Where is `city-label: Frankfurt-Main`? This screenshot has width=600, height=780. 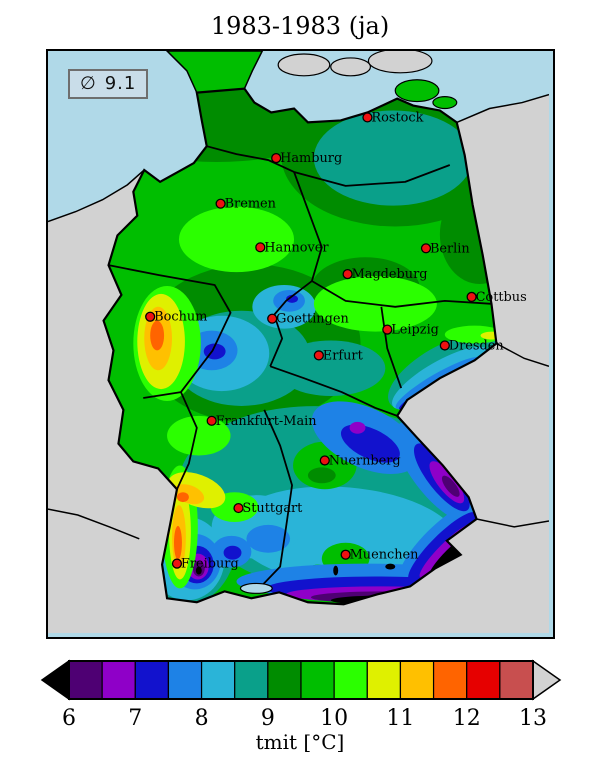
city-label: Frankfurt-Main is located at coordinates (266, 421).